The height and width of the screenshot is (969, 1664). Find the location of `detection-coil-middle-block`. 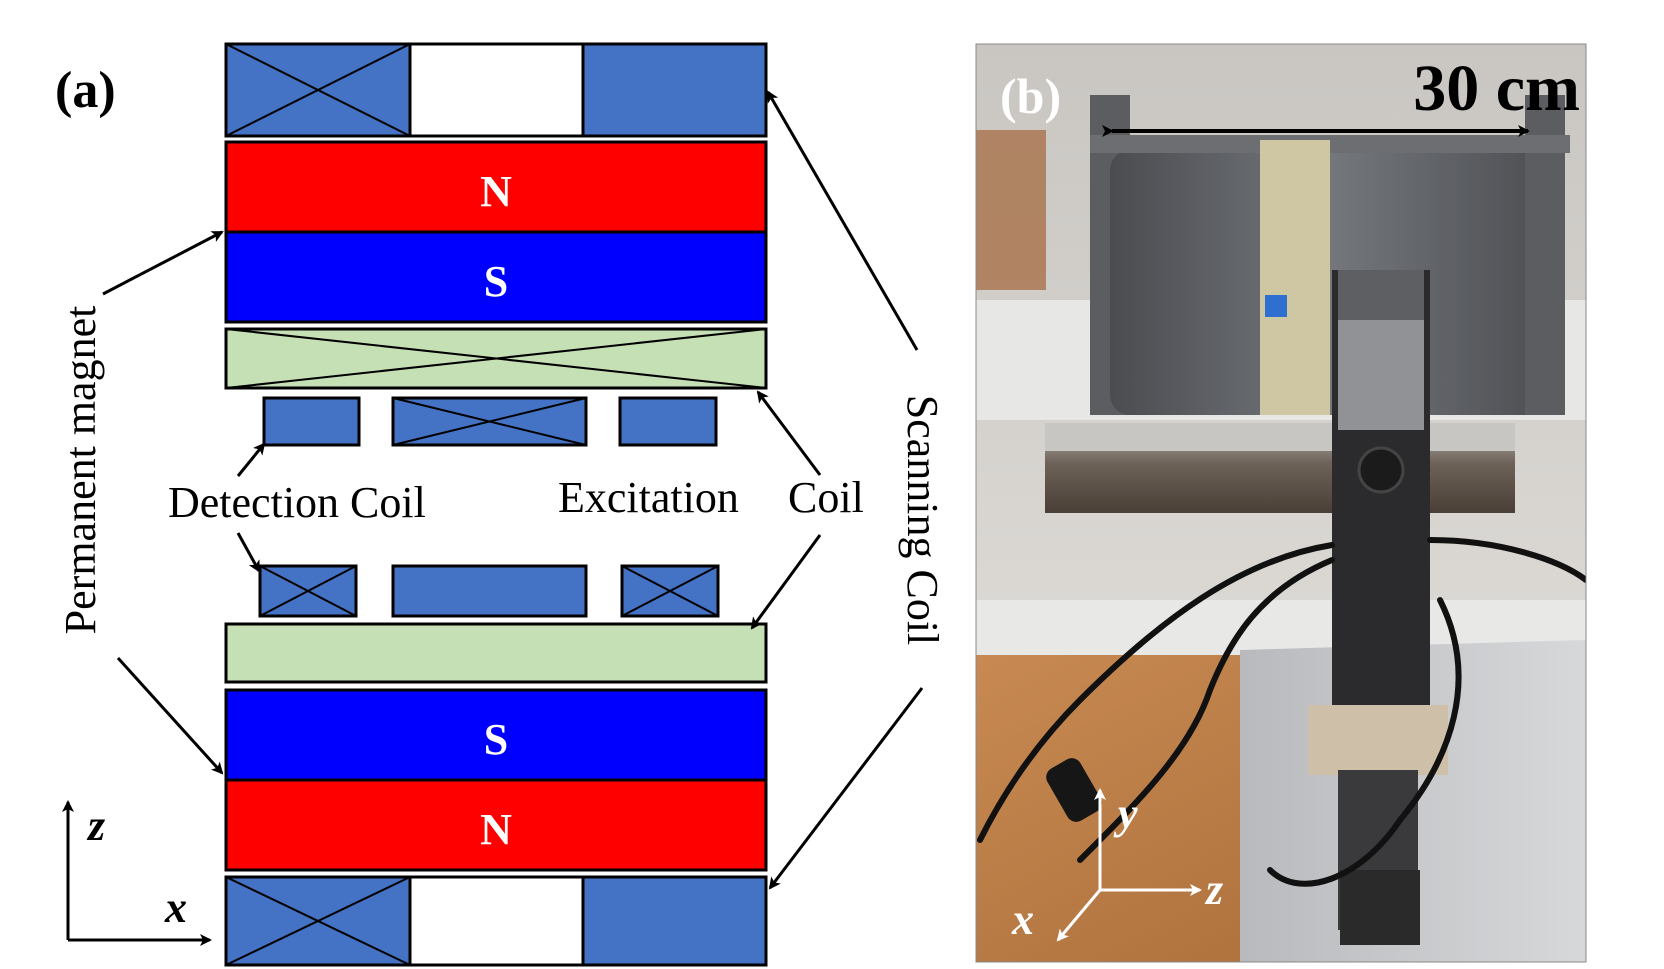

detection-coil-middle-block is located at coordinates (489, 591).